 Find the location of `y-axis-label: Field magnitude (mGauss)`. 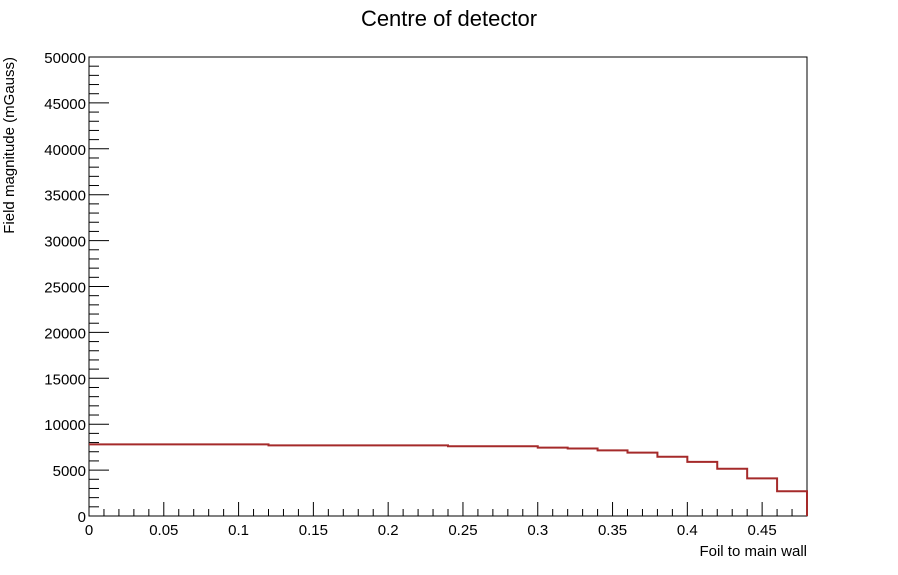

y-axis-label: Field magnitude (mGauss) is located at coordinates (9, 145).